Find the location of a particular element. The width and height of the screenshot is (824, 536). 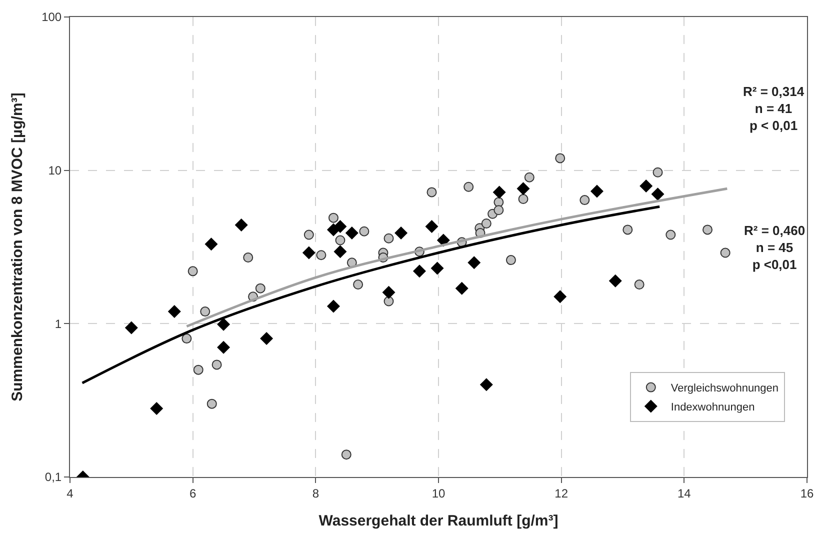

x-tick-label: 6 is located at coordinates (192, 493).